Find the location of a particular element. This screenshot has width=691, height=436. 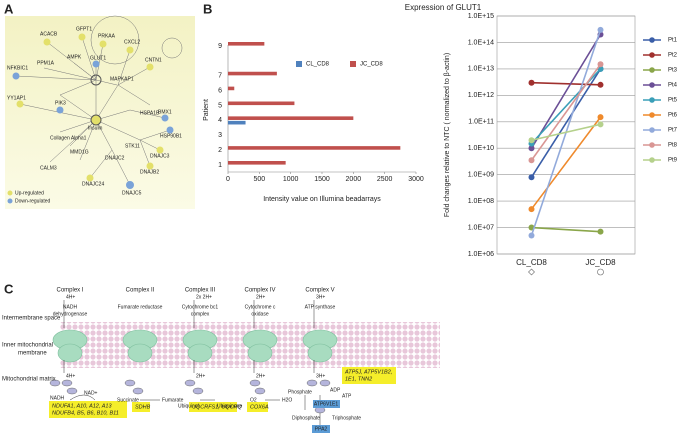

x-tick-label: 2500 is located at coordinates (385, 179).